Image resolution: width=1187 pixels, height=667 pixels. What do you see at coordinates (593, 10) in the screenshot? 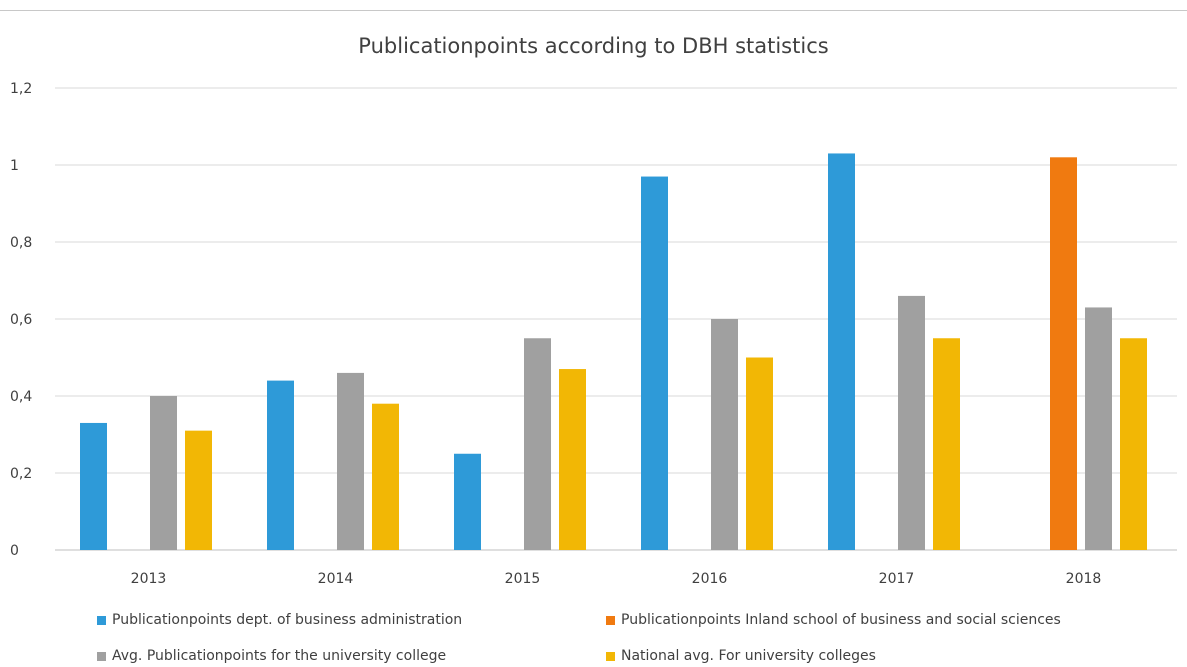
I see `top-divider` at bounding box center [593, 10].